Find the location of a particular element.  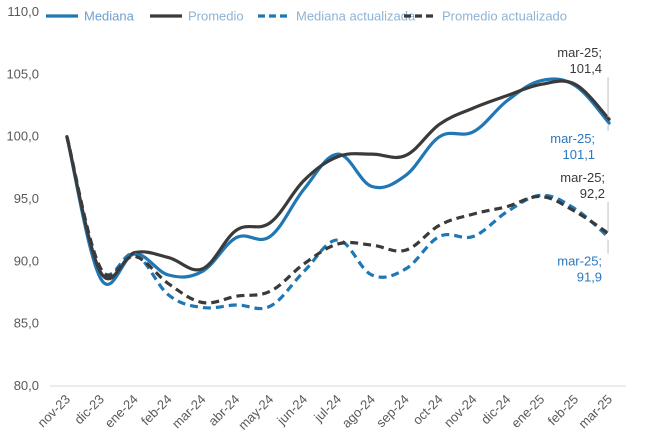

legend-item-promedio: Promedio is located at coordinates (197, 16).